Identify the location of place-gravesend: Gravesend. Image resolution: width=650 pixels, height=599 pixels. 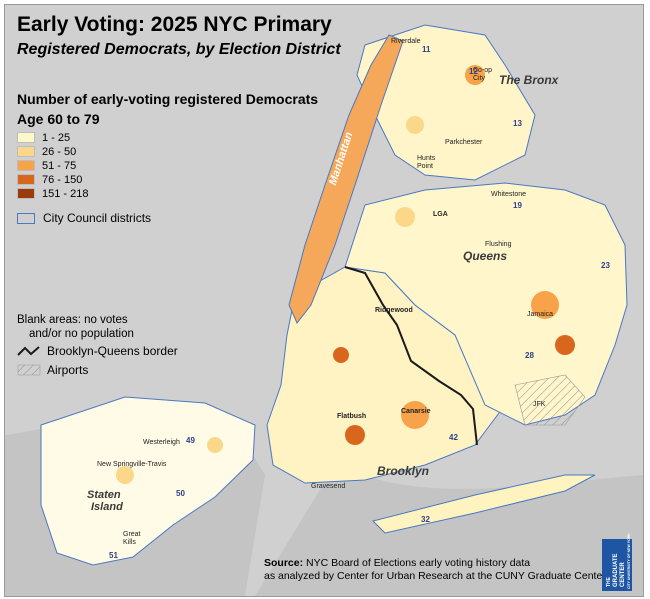
(328, 486).